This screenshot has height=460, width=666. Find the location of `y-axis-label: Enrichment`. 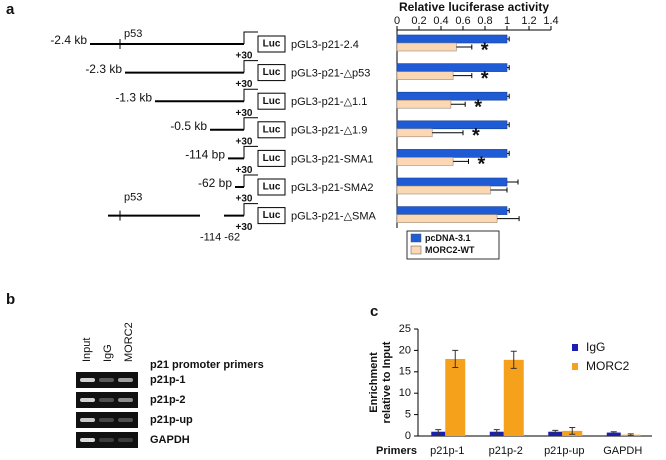

y-axis-label: Enrichment is located at coordinates (374, 382).